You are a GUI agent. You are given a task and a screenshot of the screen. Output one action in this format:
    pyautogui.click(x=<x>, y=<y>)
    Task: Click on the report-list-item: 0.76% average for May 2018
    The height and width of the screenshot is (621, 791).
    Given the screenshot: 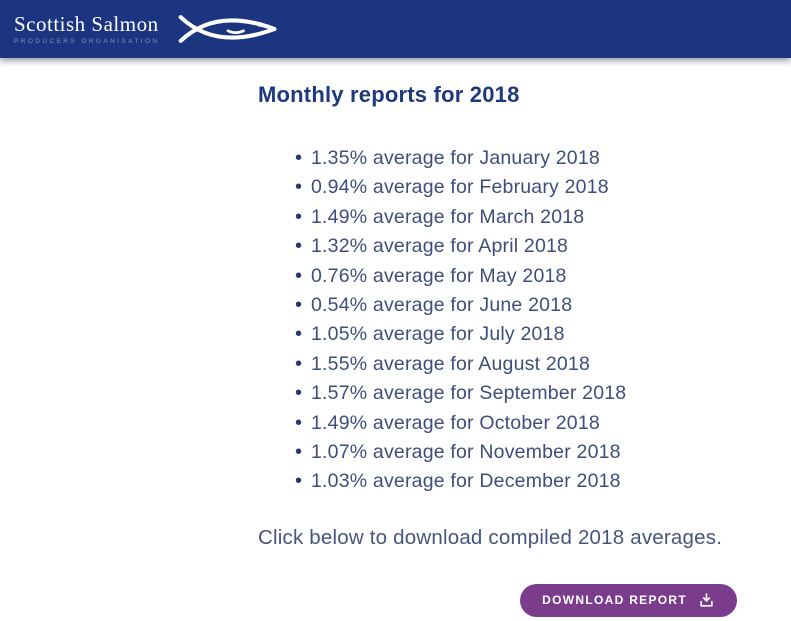 What is the action you would take?
    pyautogui.click(x=533, y=277)
    